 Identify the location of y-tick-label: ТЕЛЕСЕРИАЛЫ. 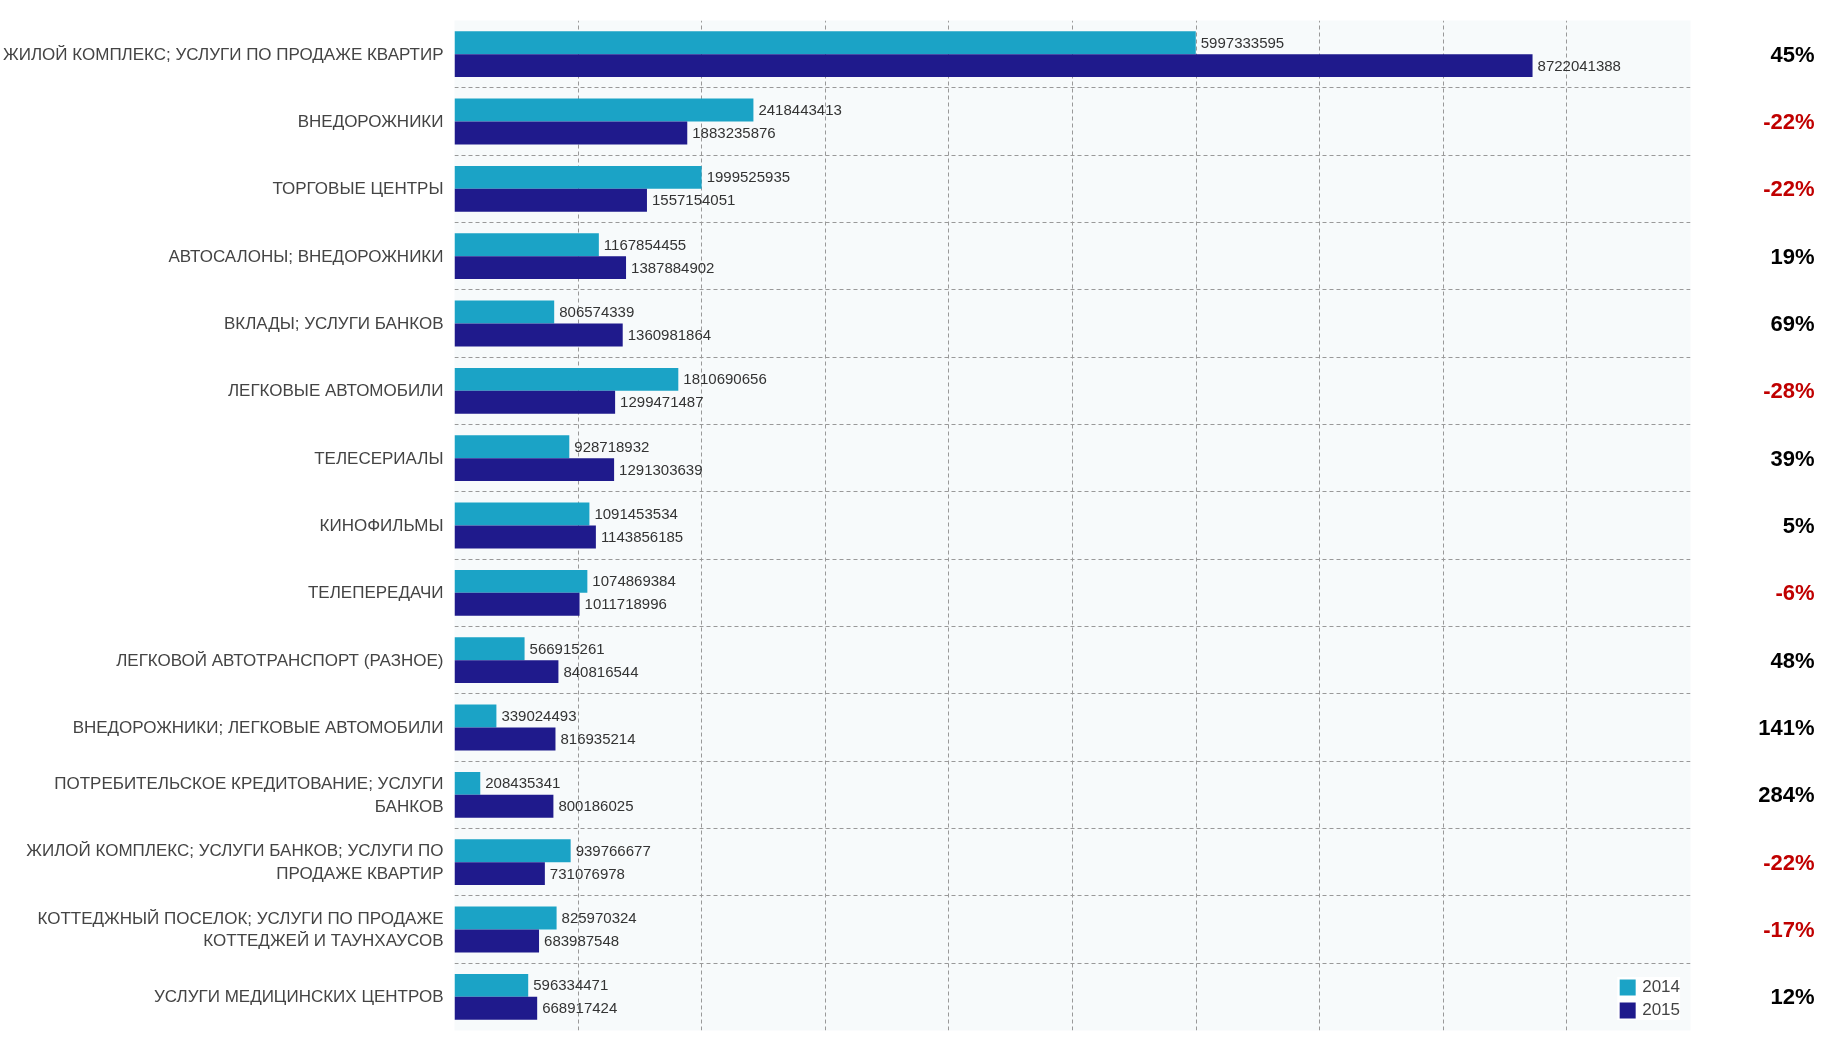
(379, 458).